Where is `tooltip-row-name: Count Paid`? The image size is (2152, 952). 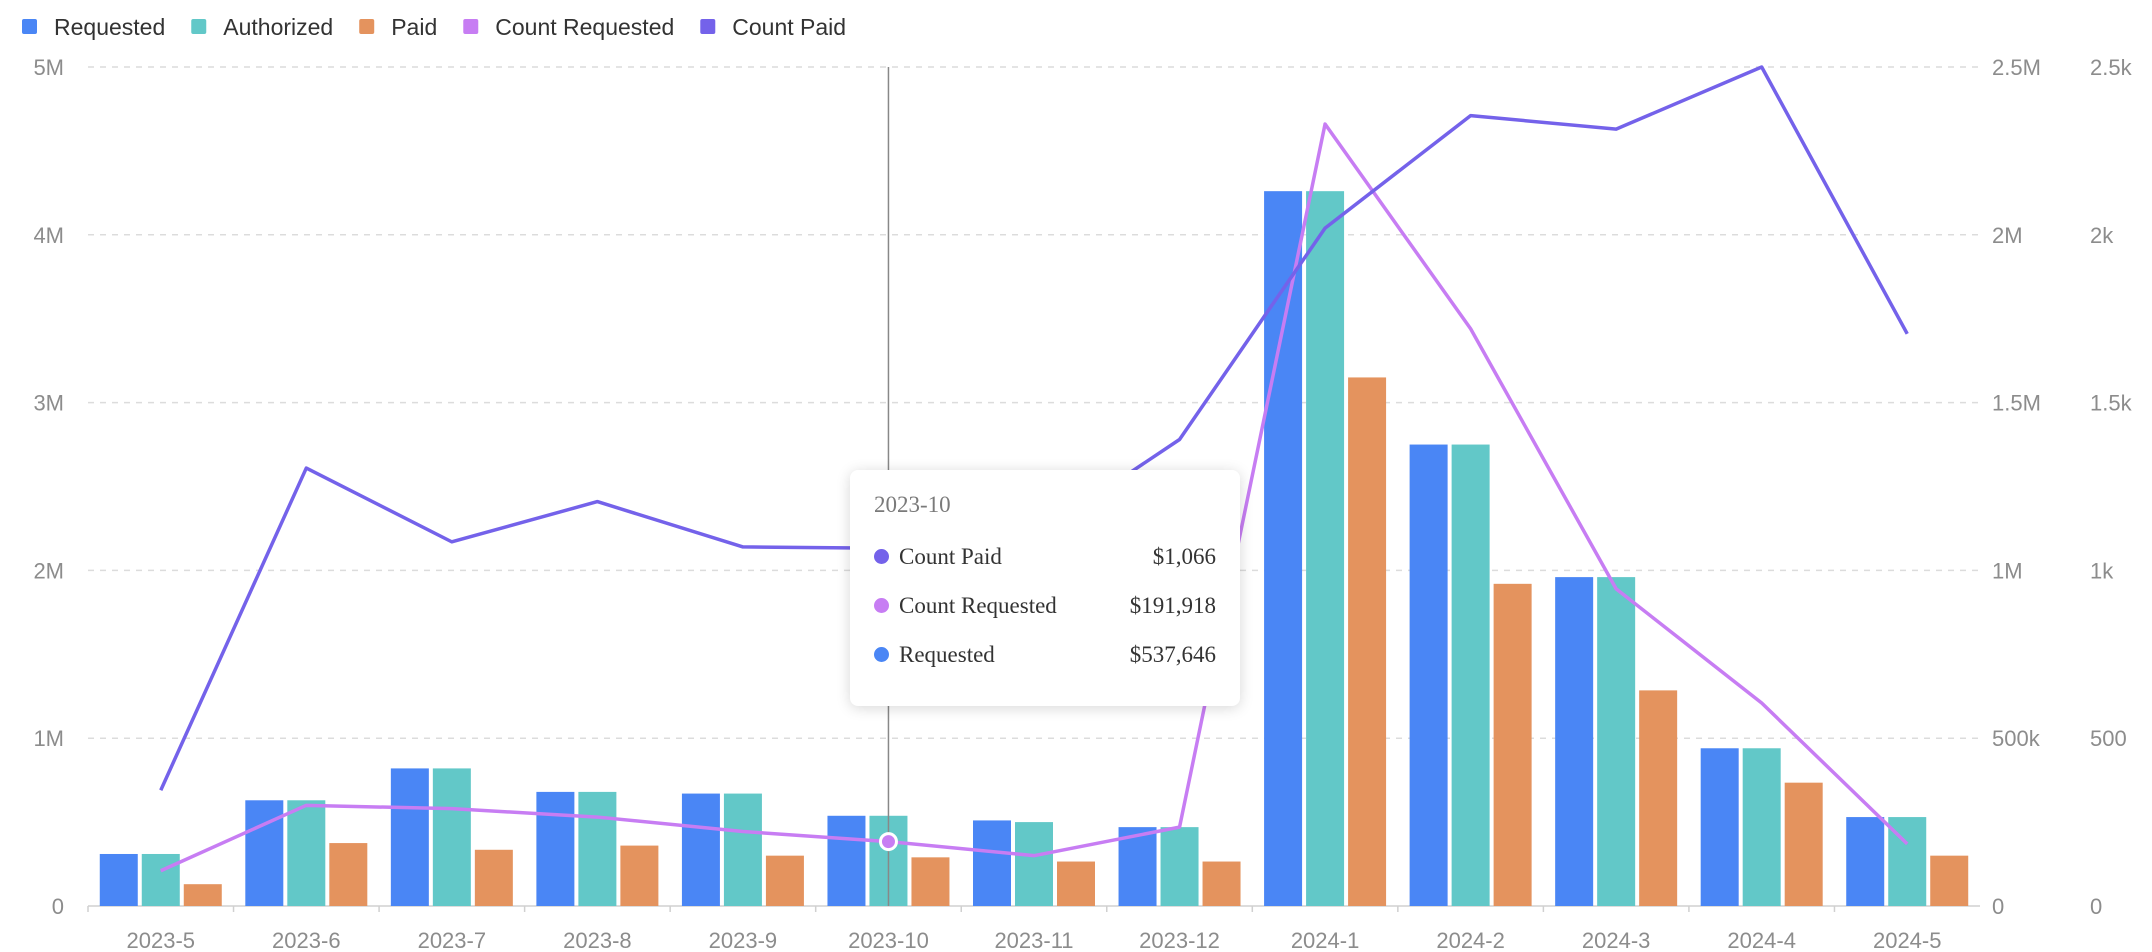 tooltip-row-name: Count Paid is located at coordinates (950, 556).